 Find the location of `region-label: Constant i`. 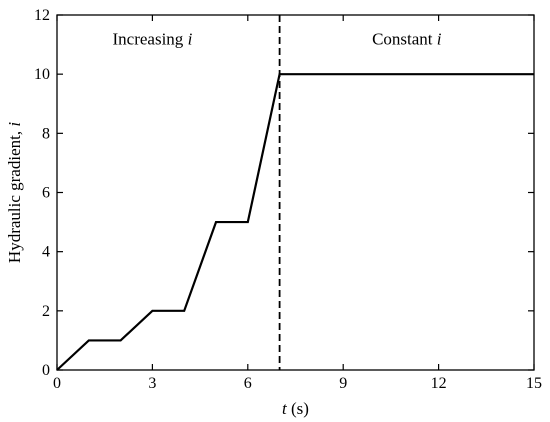

region-label: Constant i is located at coordinates (407, 39).